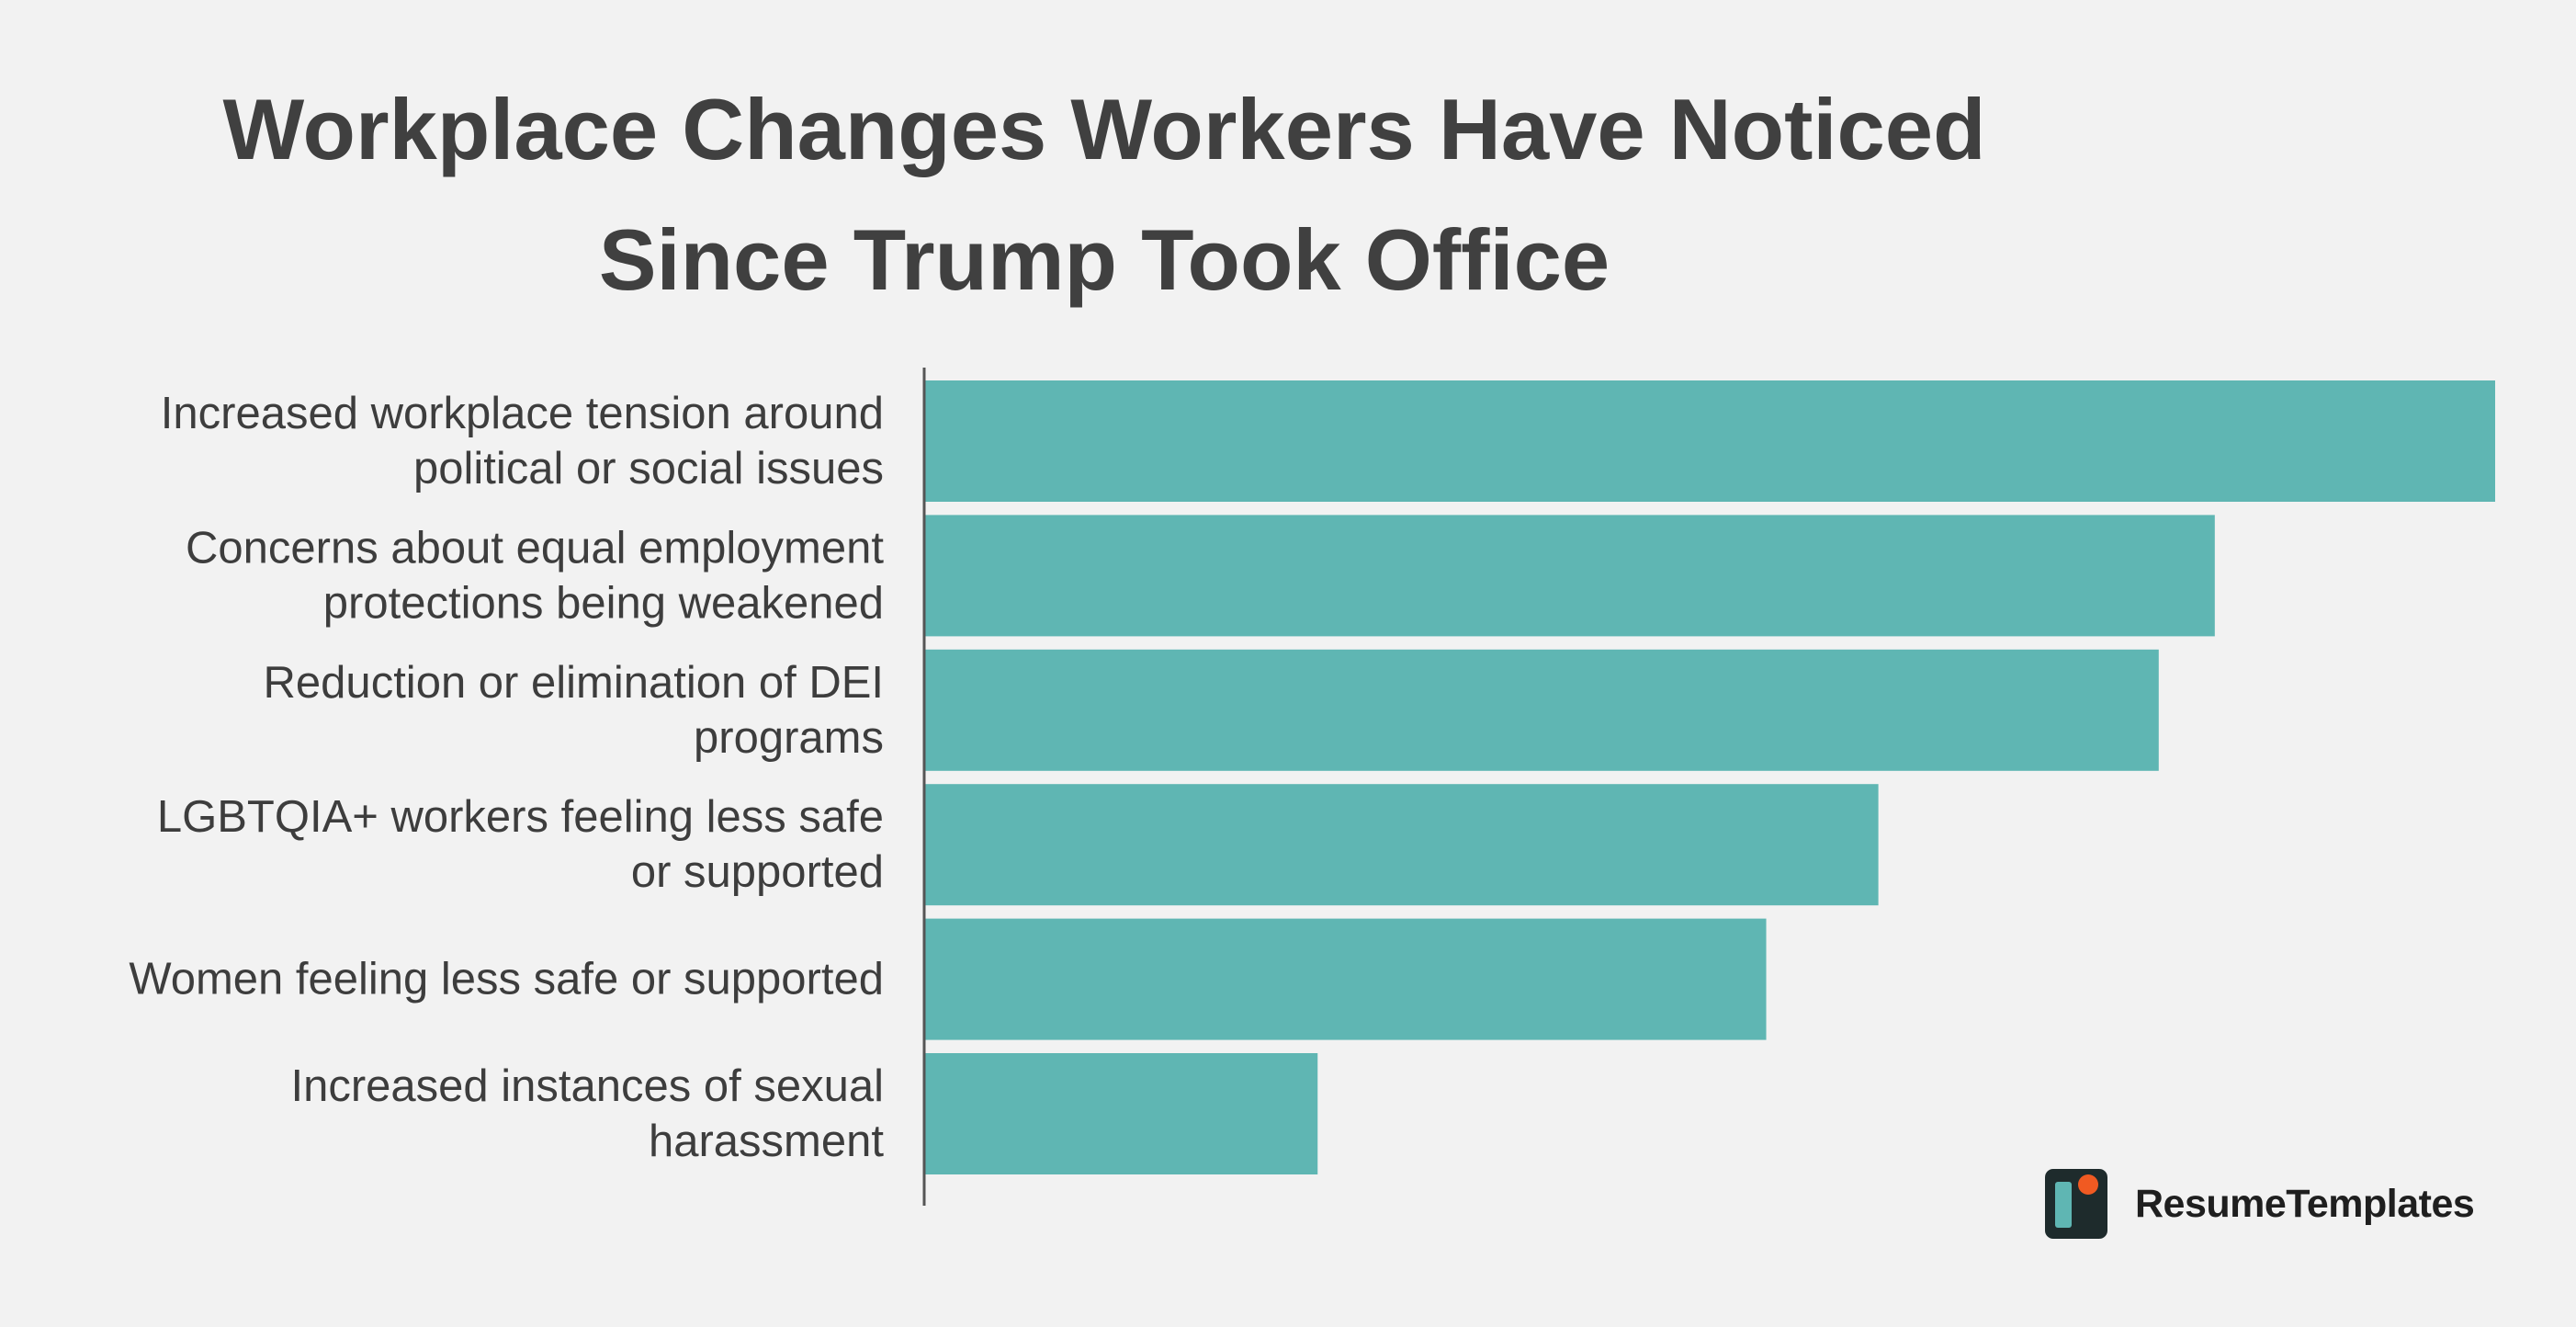 This screenshot has width=2576, height=1327. What do you see at coordinates (789, 738) in the screenshot?
I see `category-label-3-line-2: programs` at bounding box center [789, 738].